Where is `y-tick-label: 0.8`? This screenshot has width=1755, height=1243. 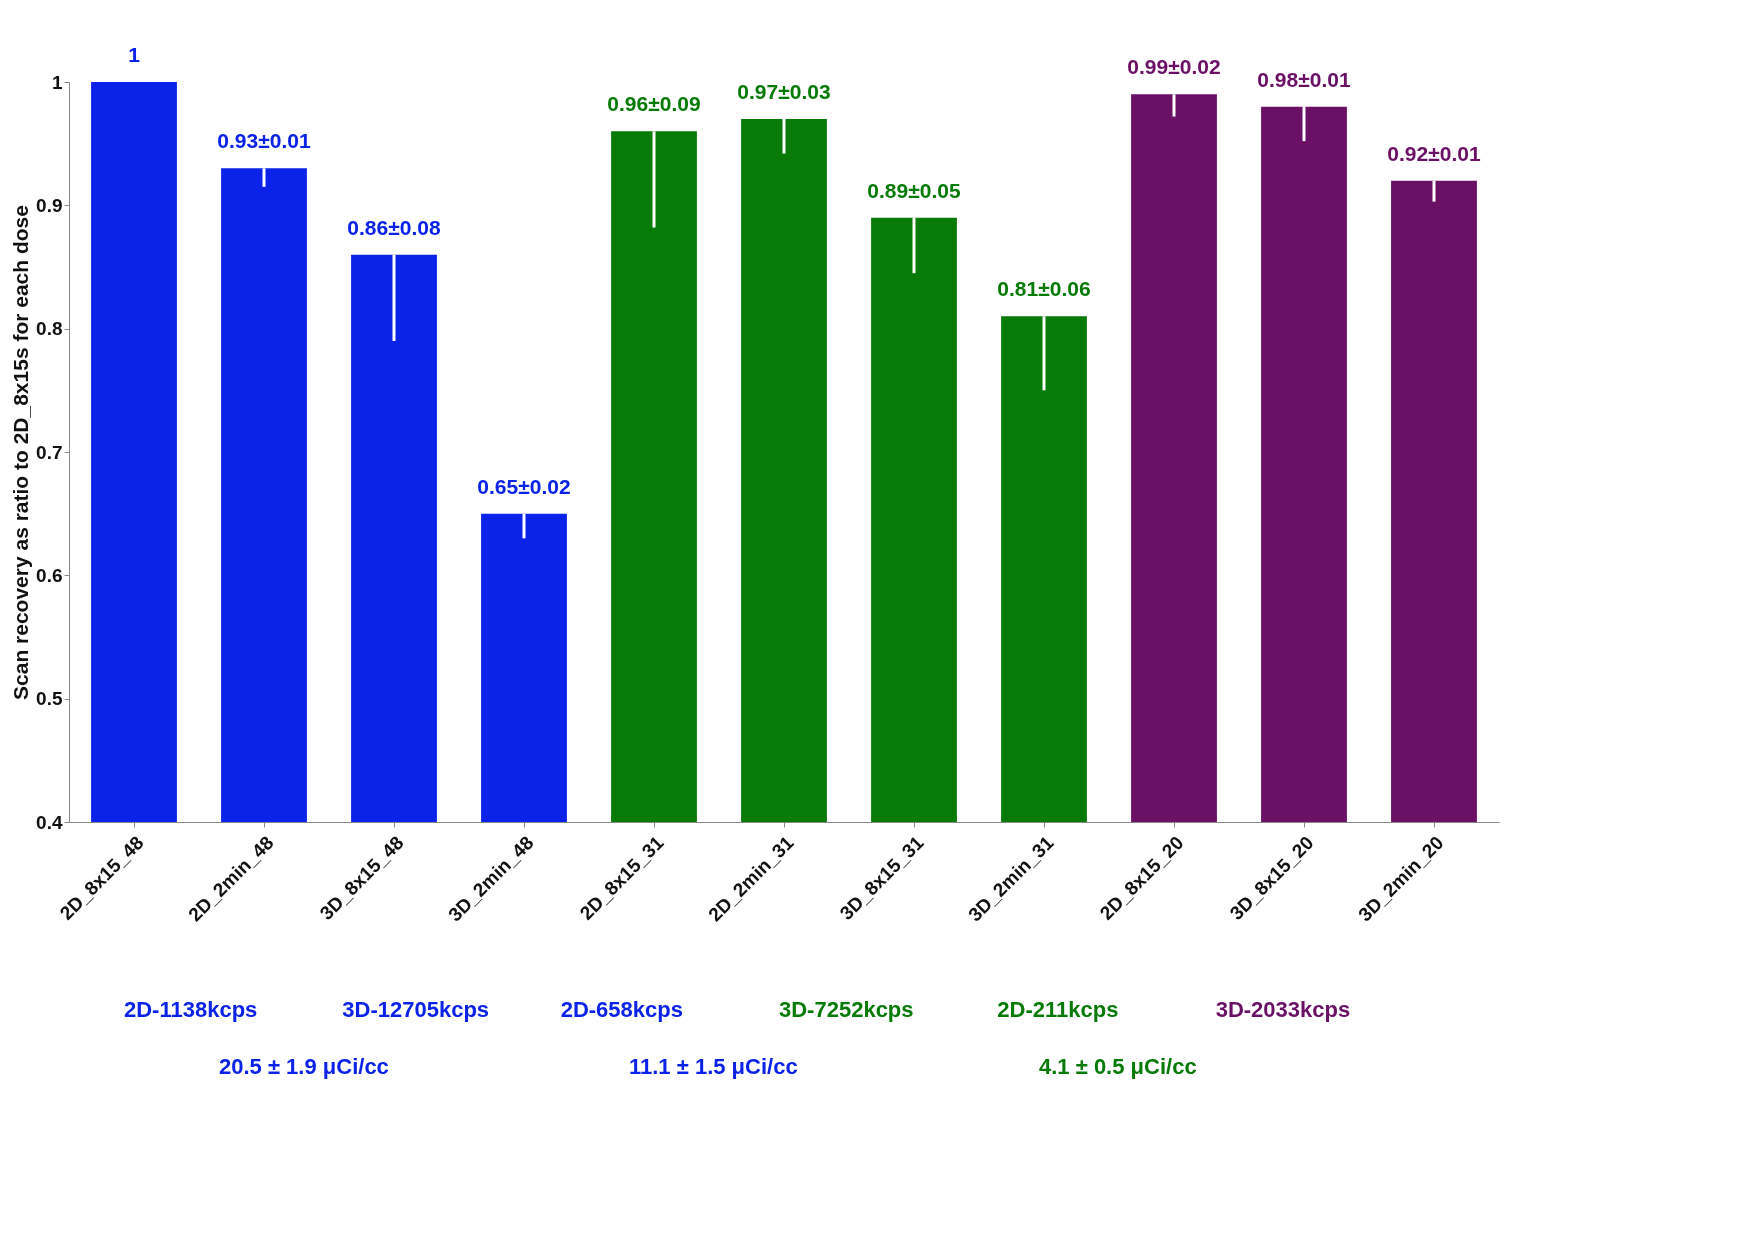 y-tick-label: 0.8 is located at coordinates (49, 329).